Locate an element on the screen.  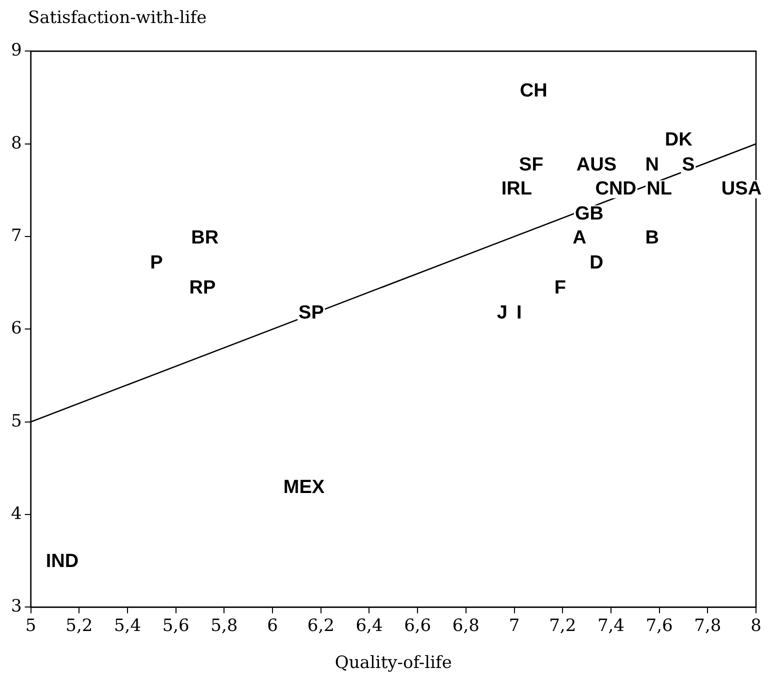
x-tick-label: 8 is located at coordinates (756, 626).